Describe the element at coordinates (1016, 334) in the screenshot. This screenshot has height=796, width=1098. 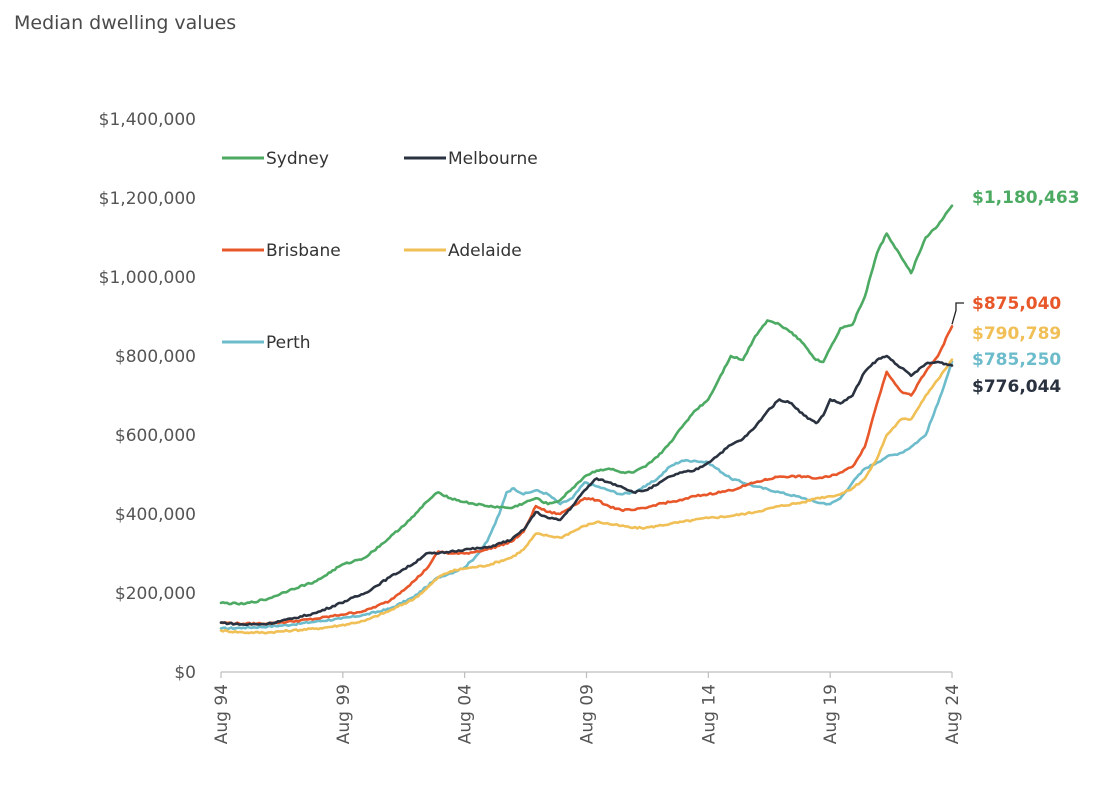
I see `end-label-adelaide: $790,789` at that location.